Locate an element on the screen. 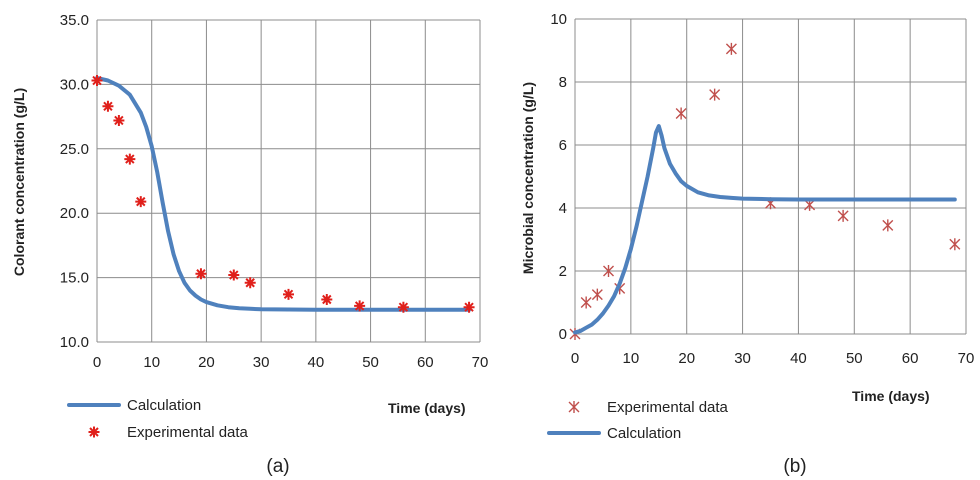 This screenshot has height=480, width=980. a-x-tick-3: 30 is located at coordinates (261, 362).